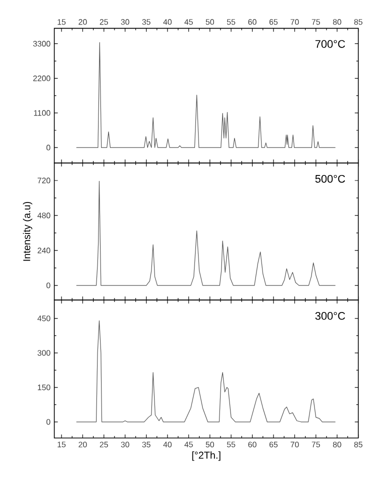 The height and width of the screenshot is (487, 371). What do you see at coordinates (330, 316) in the screenshot?
I see `annotation: 300°C` at bounding box center [330, 316].